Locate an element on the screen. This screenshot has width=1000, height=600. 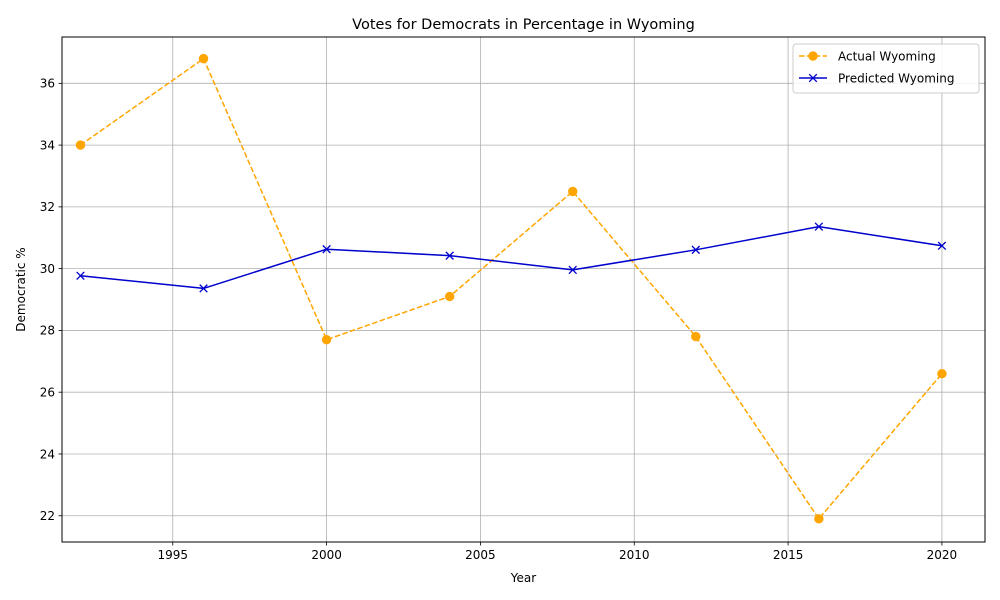
y-axis-title: Democratic % is located at coordinates (21, 289).